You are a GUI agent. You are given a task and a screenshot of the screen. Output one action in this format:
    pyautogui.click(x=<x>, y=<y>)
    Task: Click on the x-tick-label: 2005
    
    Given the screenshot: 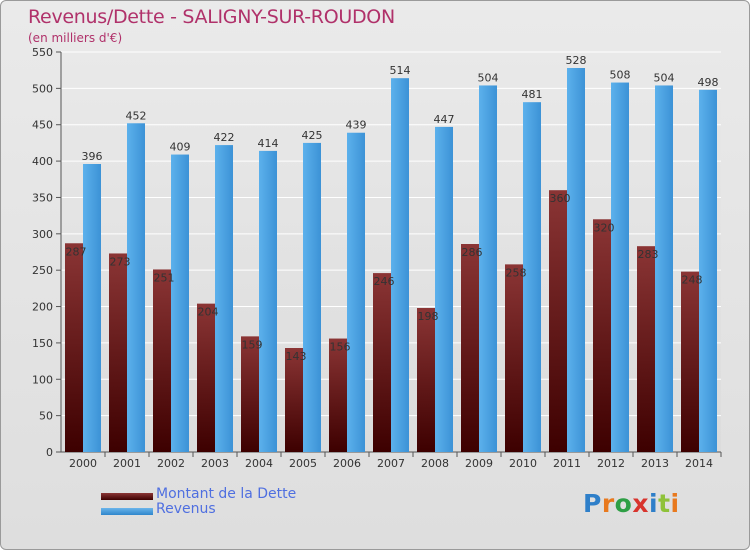 What is the action you would take?
    pyautogui.click(x=303, y=463)
    